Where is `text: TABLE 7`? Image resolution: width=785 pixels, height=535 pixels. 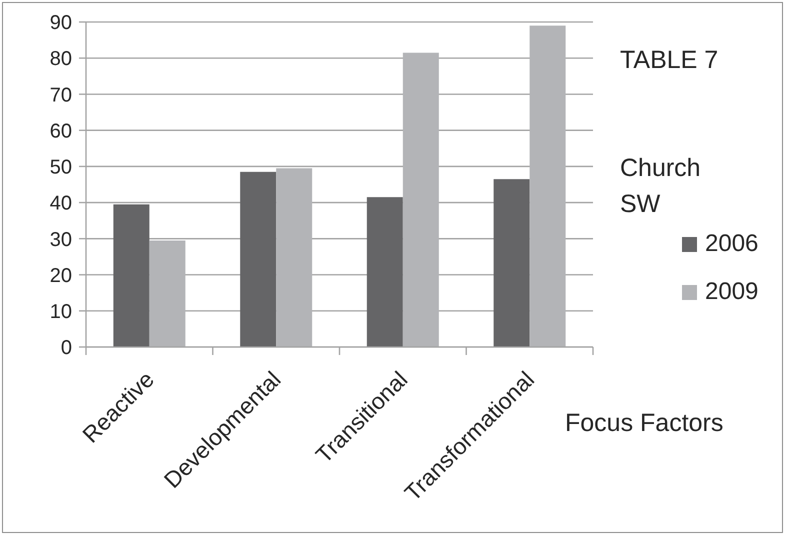
text: TABLE 7 is located at coordinates (669, 60).